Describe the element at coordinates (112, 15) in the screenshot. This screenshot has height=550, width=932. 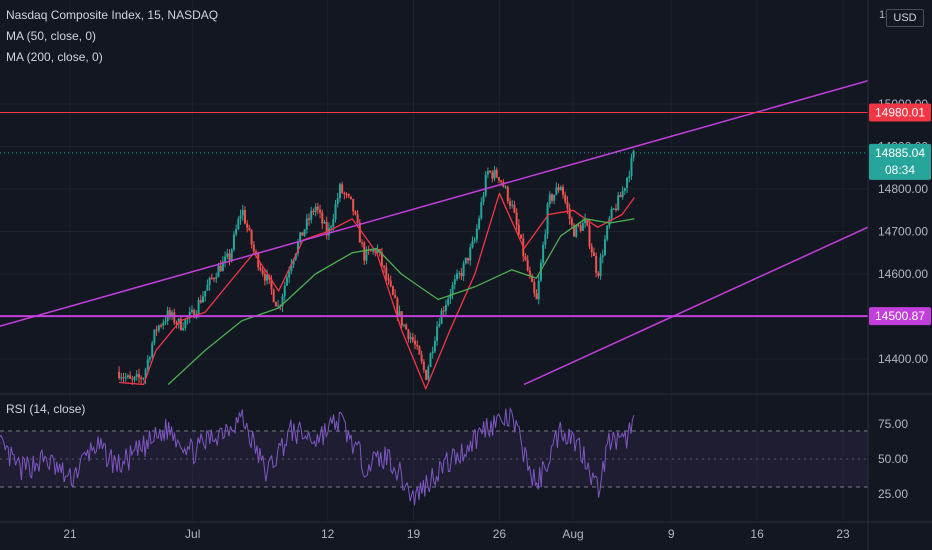
I see `chart-title: Nasdaq Composite Index, 15, NASDAQ` at that location.